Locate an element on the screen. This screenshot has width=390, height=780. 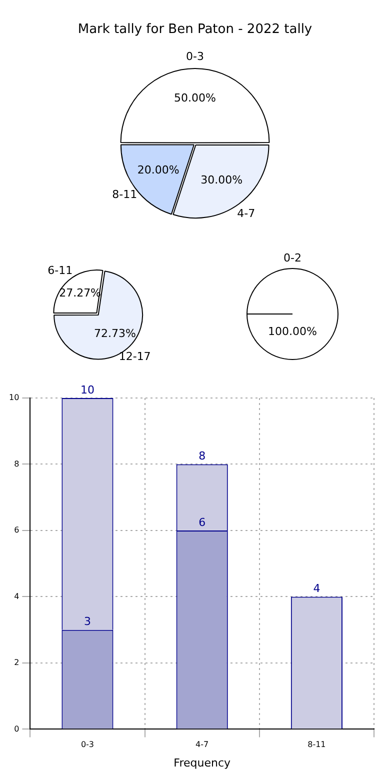
x-tick-label: 8-11 is located at coordinates (317, 745).